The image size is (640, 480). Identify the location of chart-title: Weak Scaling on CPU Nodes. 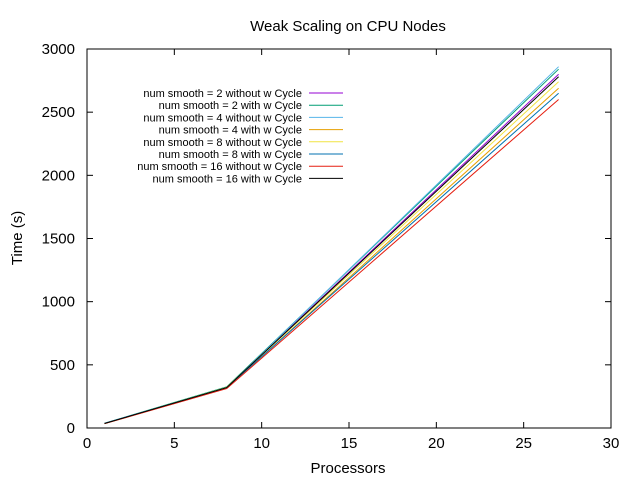
(348, 26).